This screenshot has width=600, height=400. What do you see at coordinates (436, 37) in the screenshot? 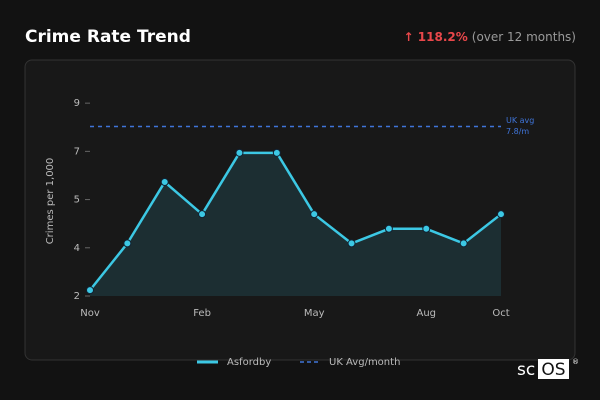
I see `change-value: ↑ 118.2%` at bounding box center [436, 37].